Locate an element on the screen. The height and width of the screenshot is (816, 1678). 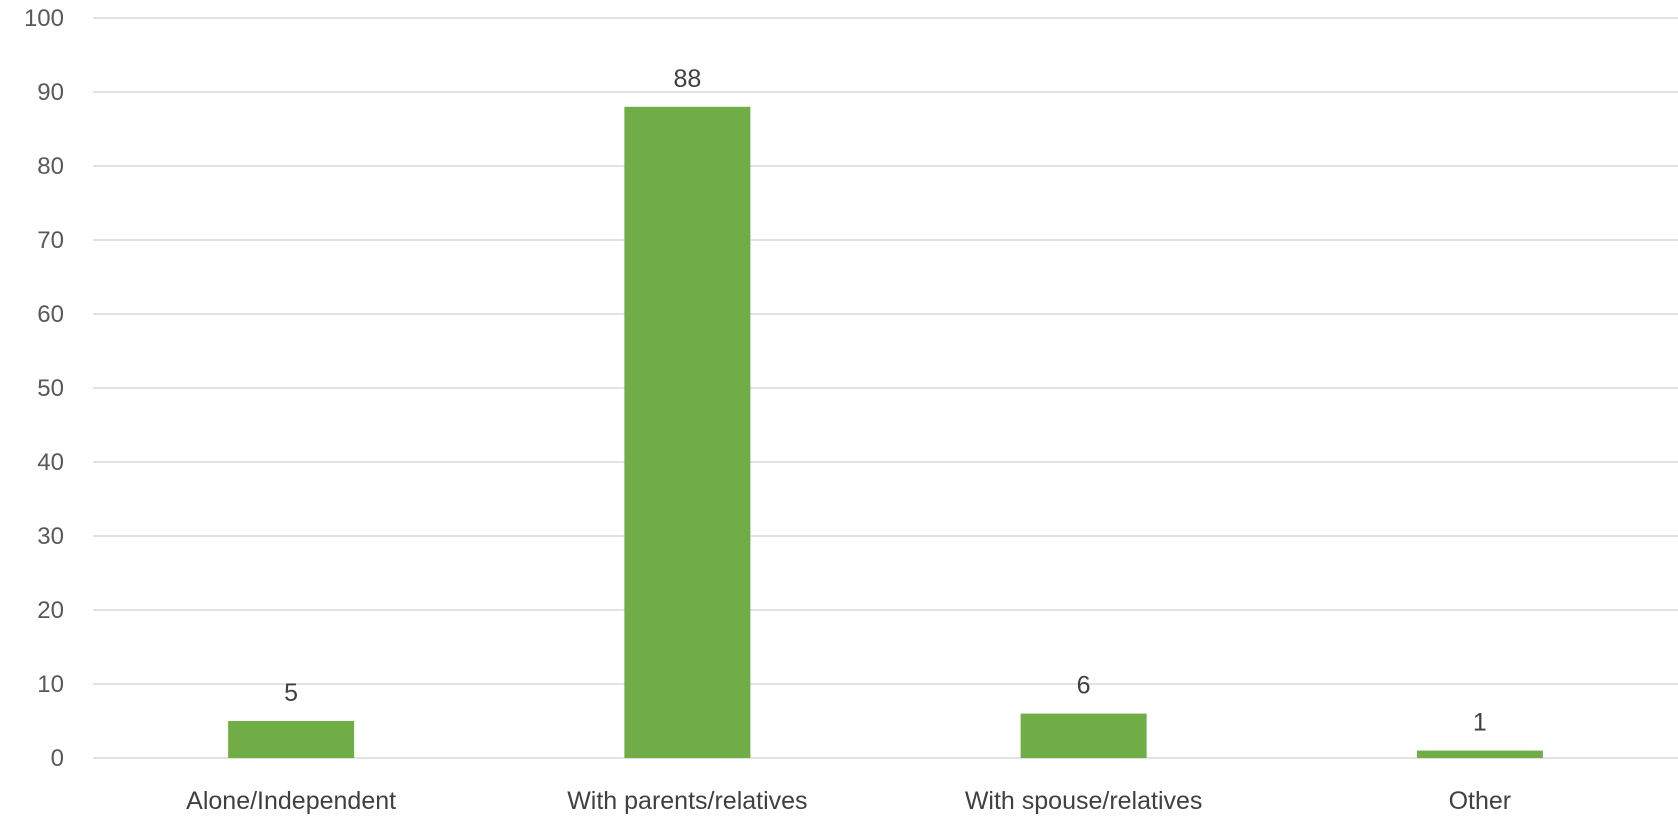
category-label: Other is located at coordinates (1480, 801).